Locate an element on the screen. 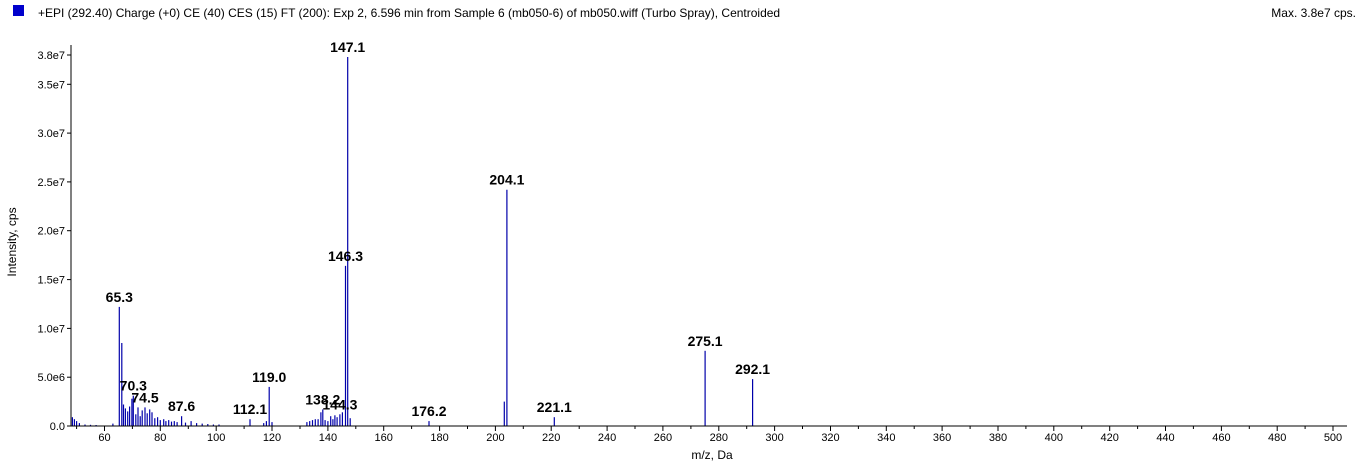  x-tick-label: 260 is located at coordinates (663, 438).